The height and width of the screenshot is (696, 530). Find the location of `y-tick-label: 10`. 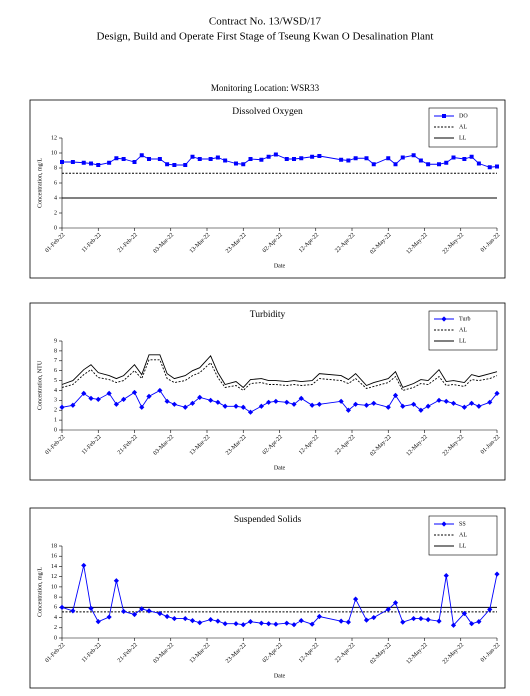

y-tick-label: 10 is located at coordinates (54, 153).